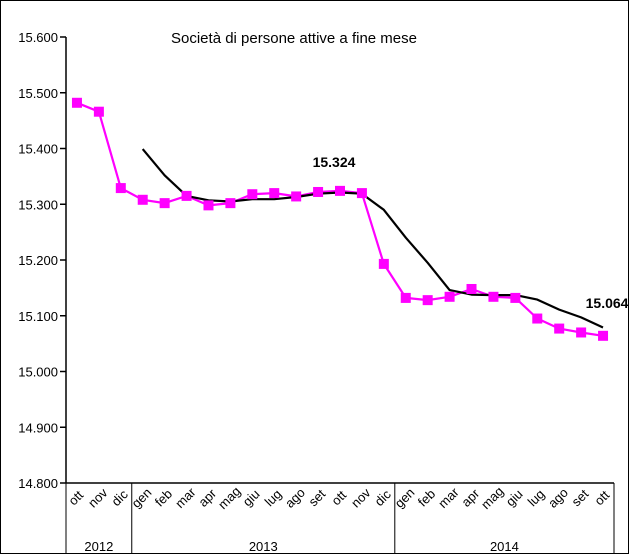 This screenshot has width=629, height=555. Describe the element at coordinates (504, 546) in the screenshot. I see `year-label: 2014` at that location.